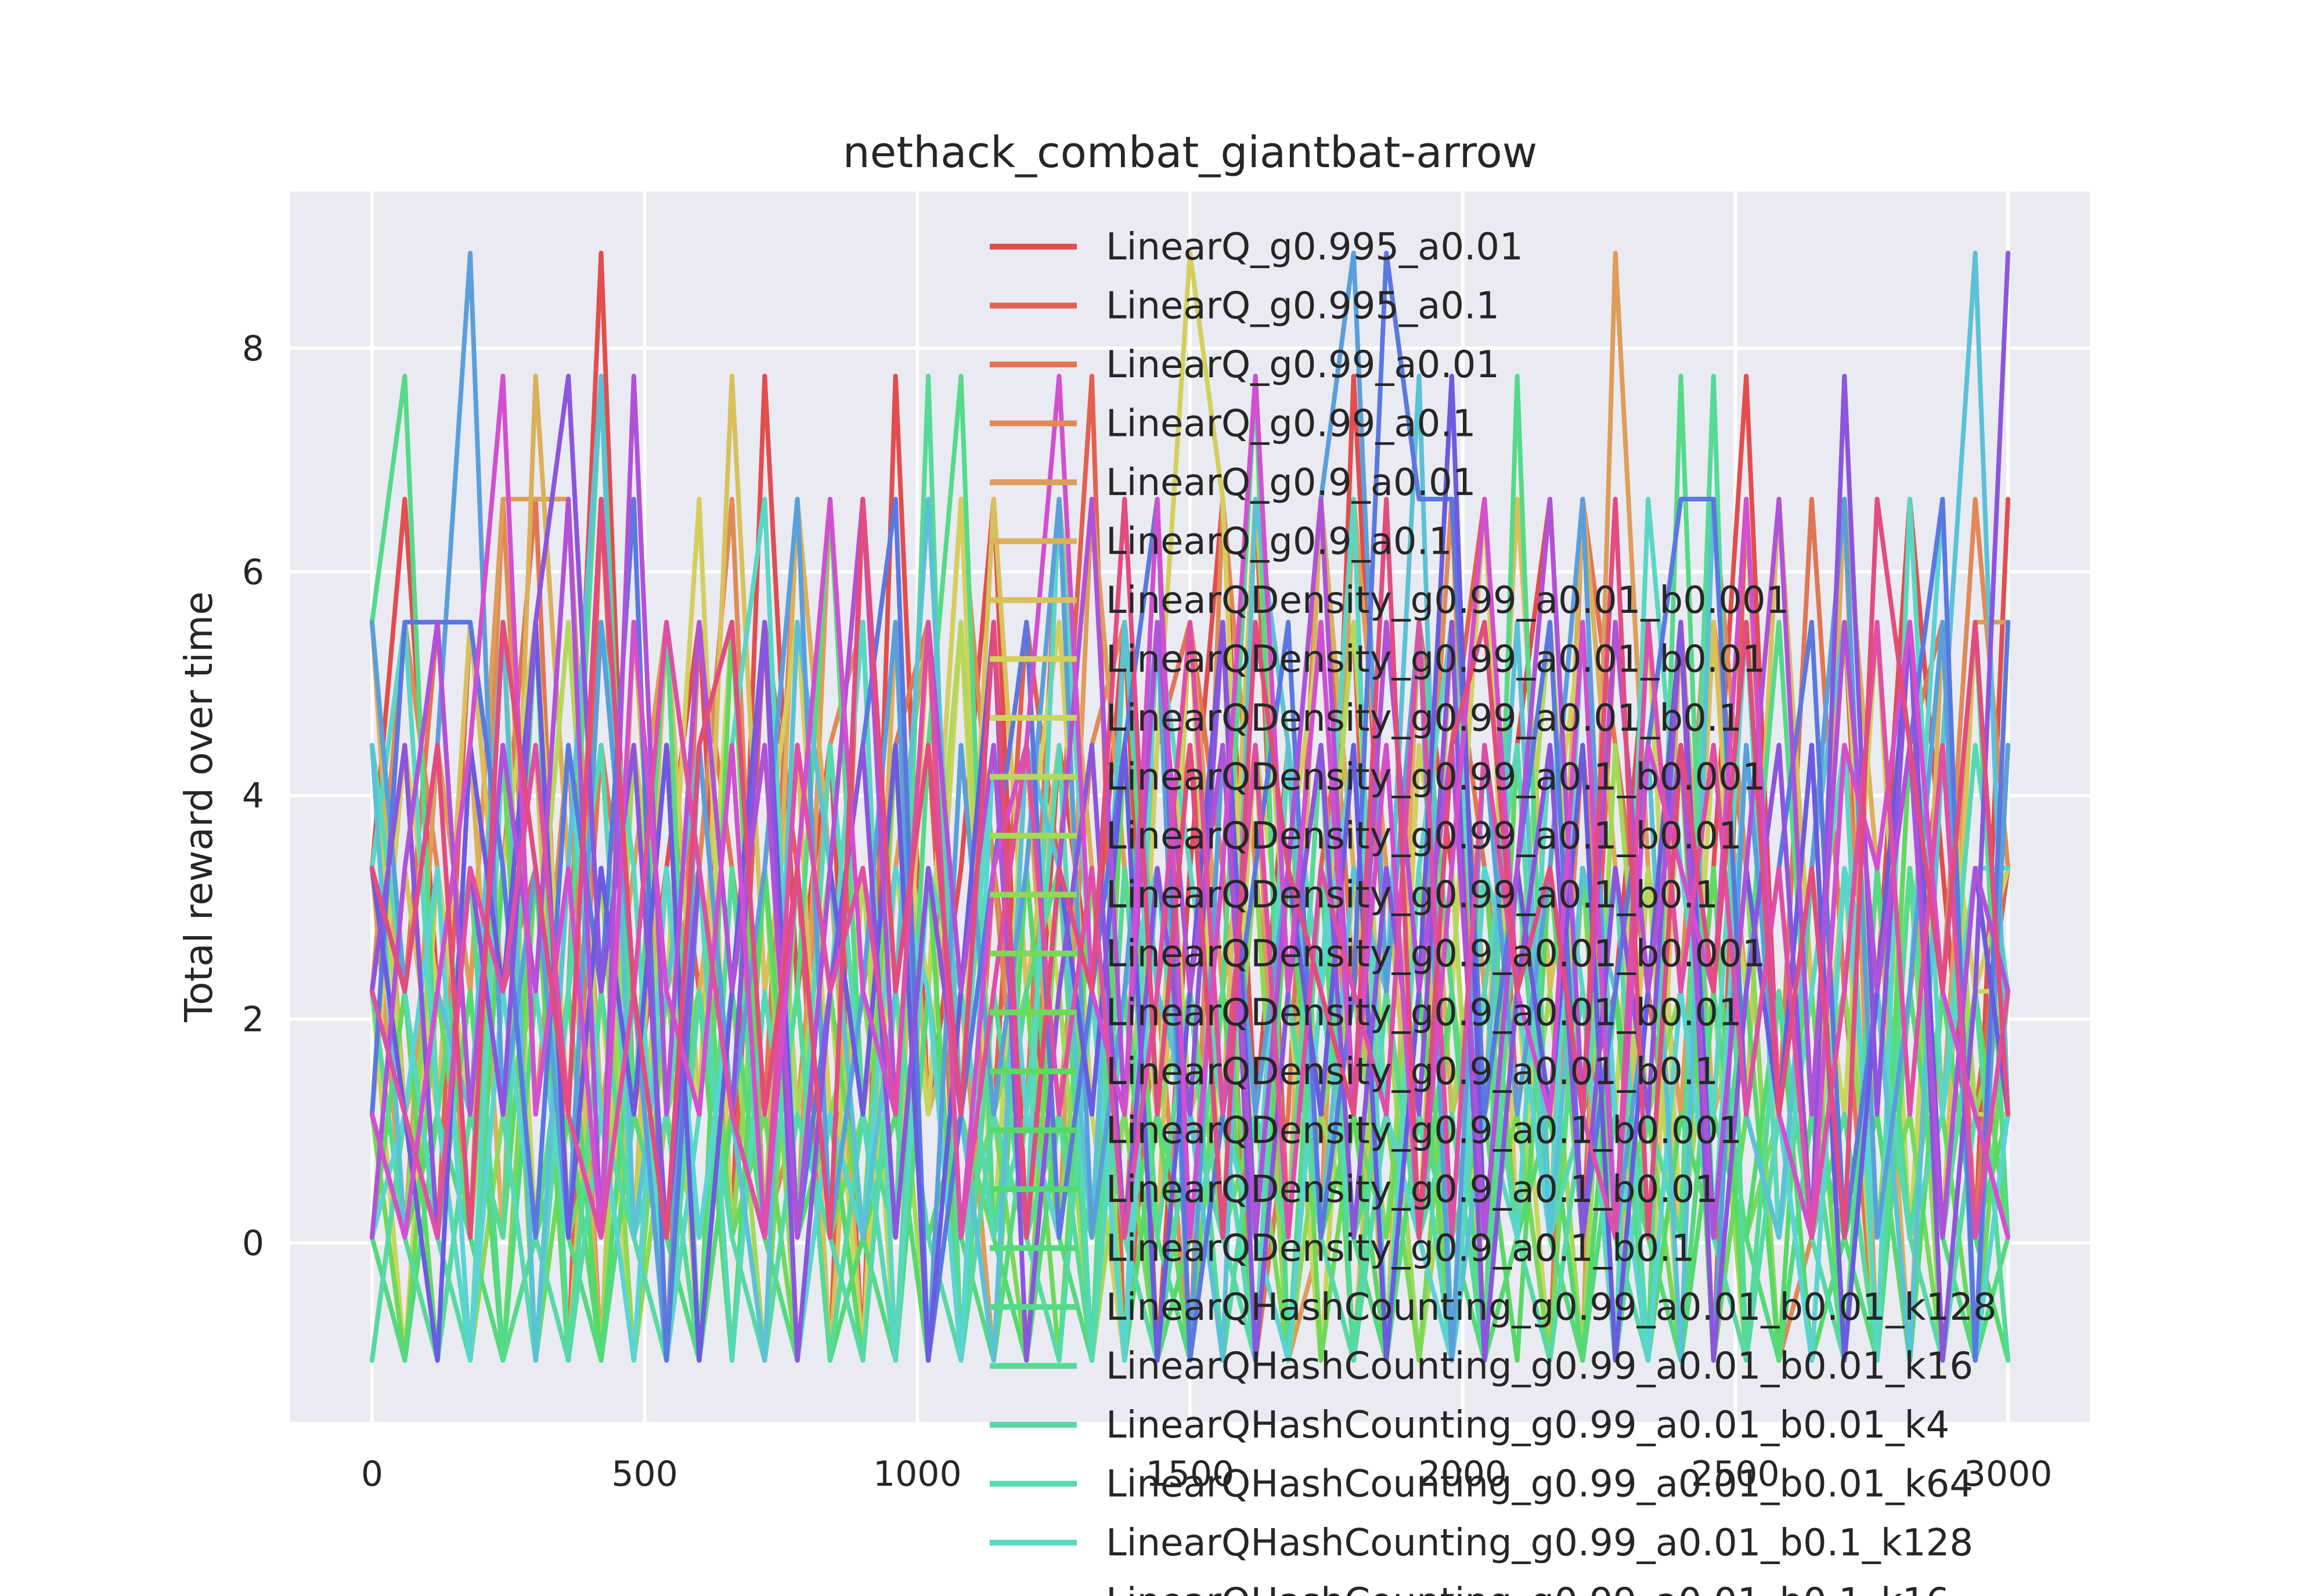 This screenshot has height=1596, width=2322. What do you see at coordinates (253, 1020) in the screenshot?
I see `y-tick-label: 2` at bounding box center [253, 1020].